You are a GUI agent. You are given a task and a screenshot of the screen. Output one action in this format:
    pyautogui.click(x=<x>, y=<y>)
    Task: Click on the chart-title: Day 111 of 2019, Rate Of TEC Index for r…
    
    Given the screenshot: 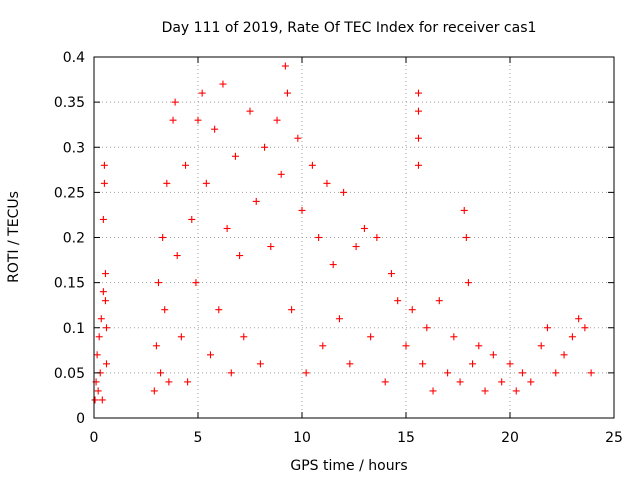 What is the action you would take?
    pyautogui.click(x=349, y=28)
    